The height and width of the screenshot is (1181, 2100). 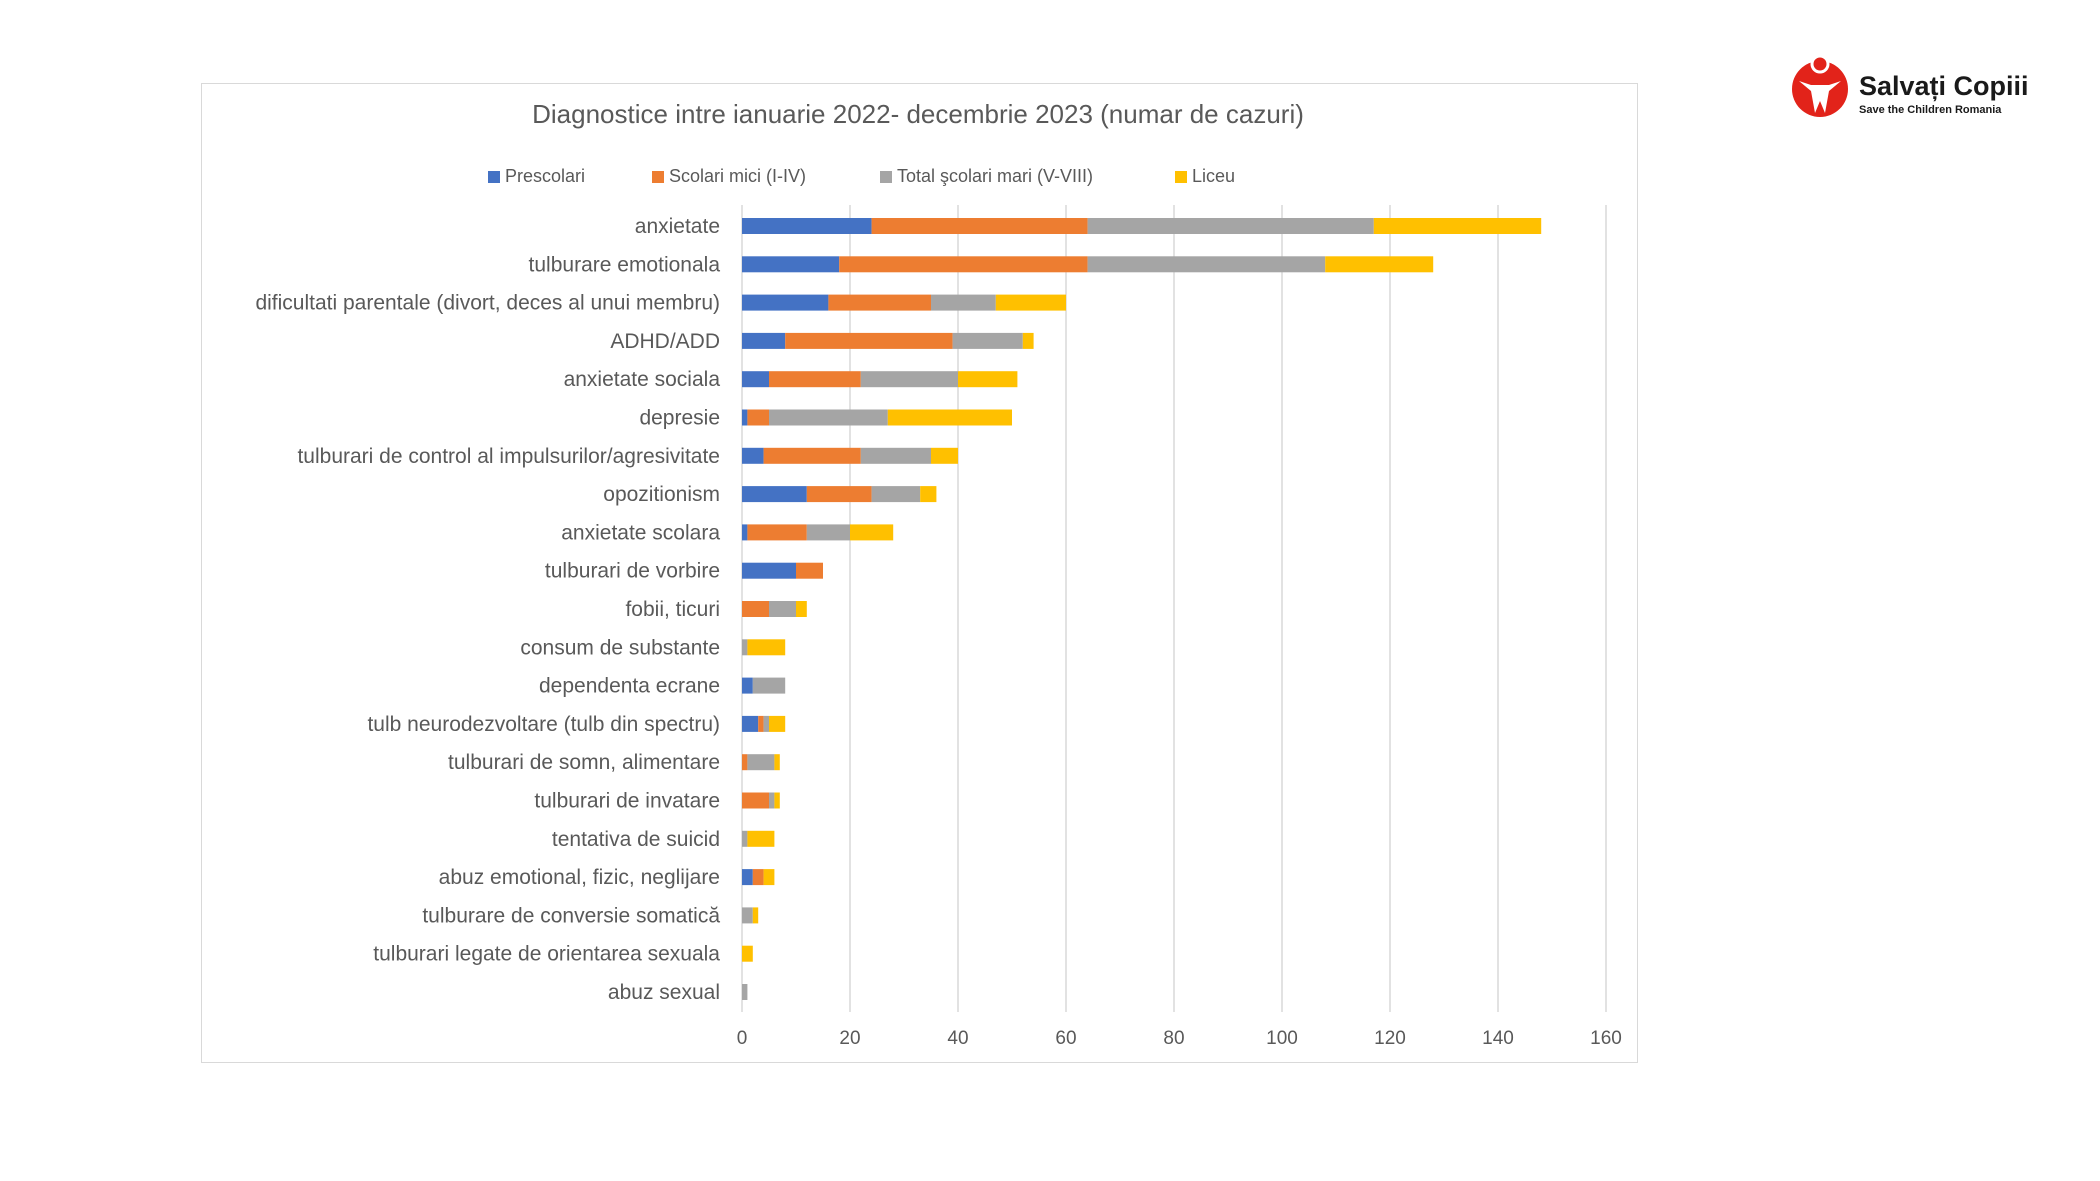 I want to click on category-label: abuz sexual, so click(x=664, y=992).